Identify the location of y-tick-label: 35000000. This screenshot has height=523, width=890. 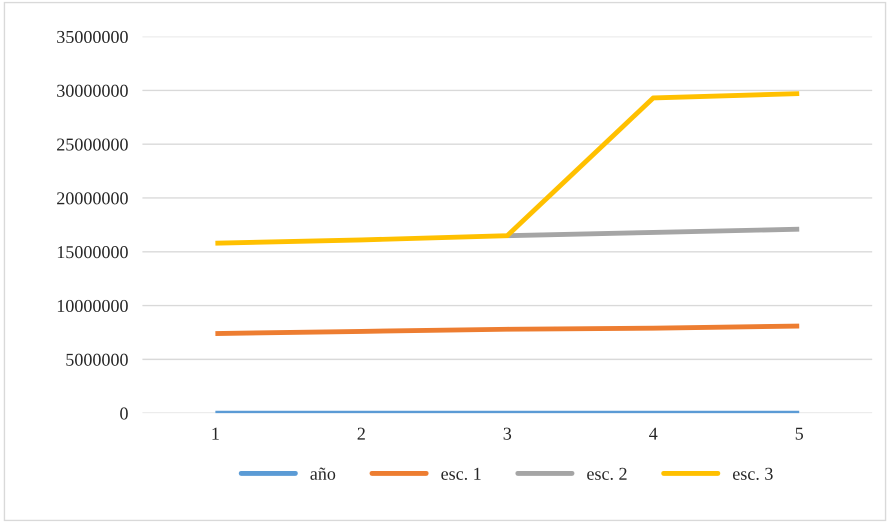
(92, 37).